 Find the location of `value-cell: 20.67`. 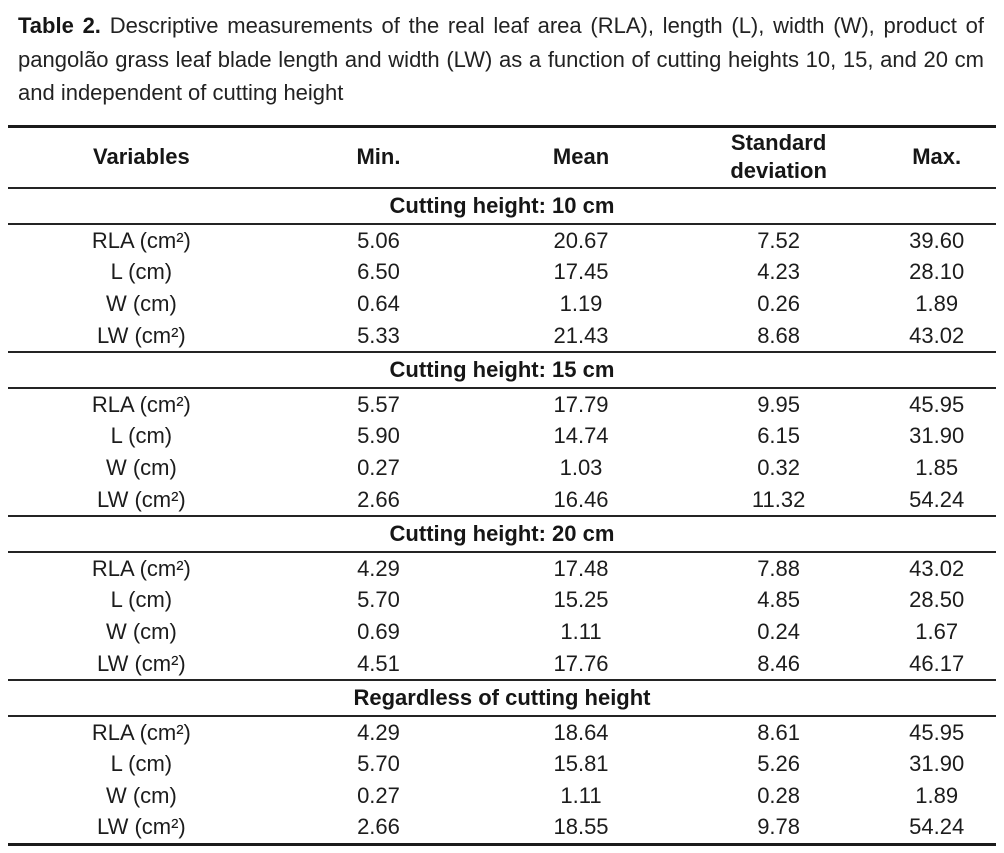

value-cell: 20.67 is located at coordinates (581, 240).